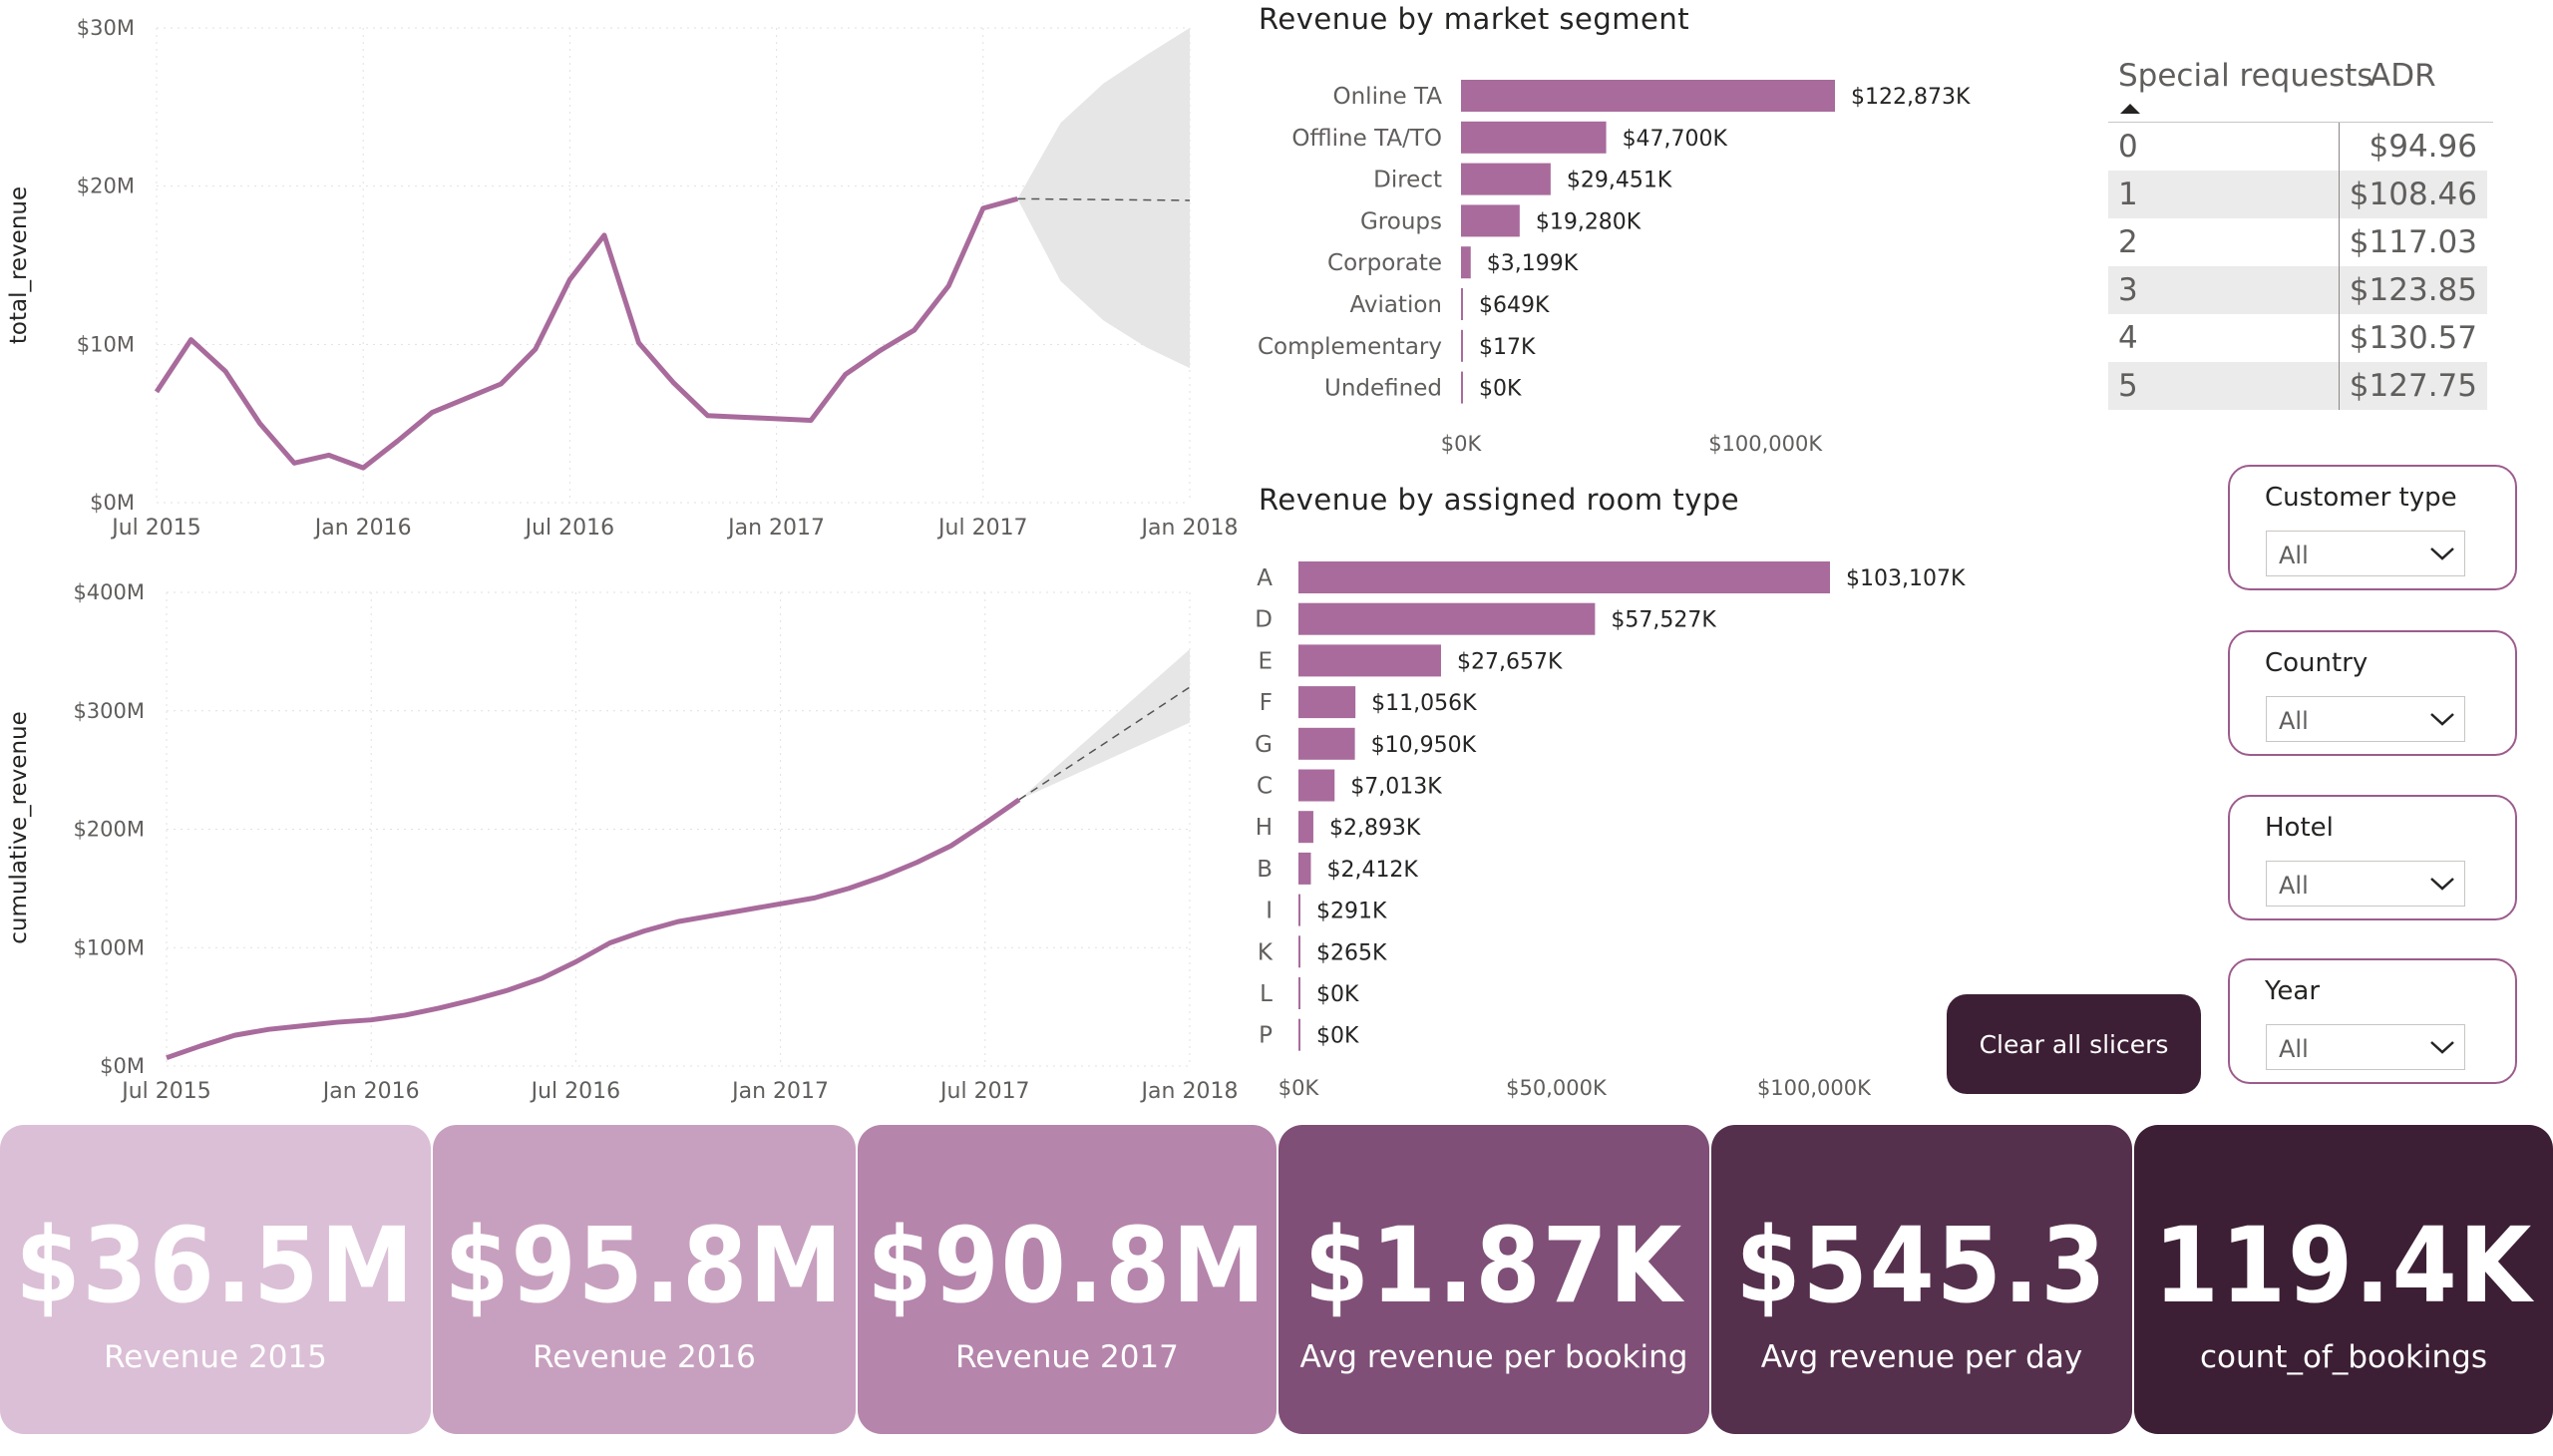 The height and width of the screenshot is (1456, 2553). What do you see at coordinates (2366, 1047) in the screenshot?
I see `year-dropdown: All` at bounding box center [2366, 1047].